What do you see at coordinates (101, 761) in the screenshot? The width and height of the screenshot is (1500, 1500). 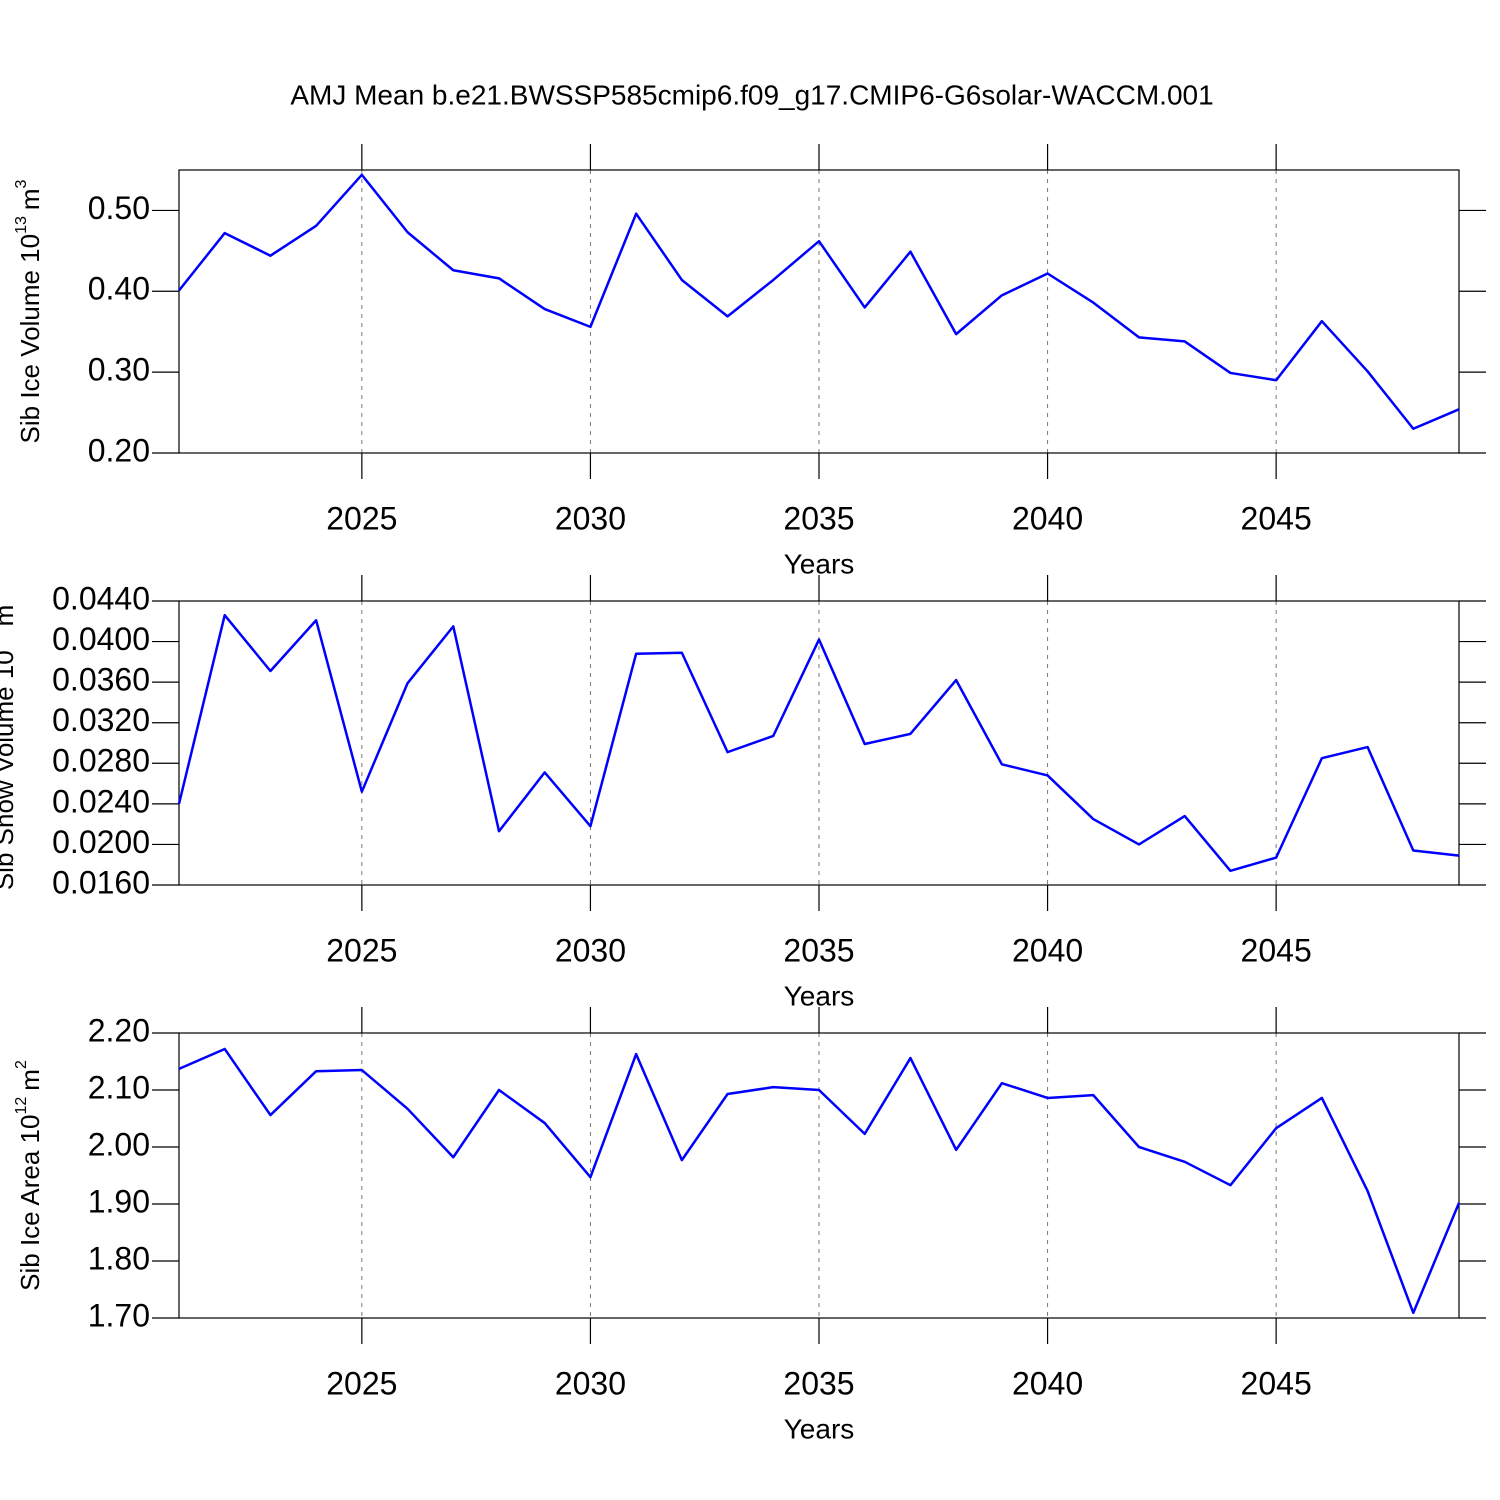 I see `y-tick-label: 0.0280` at bounding box center [101, 761].